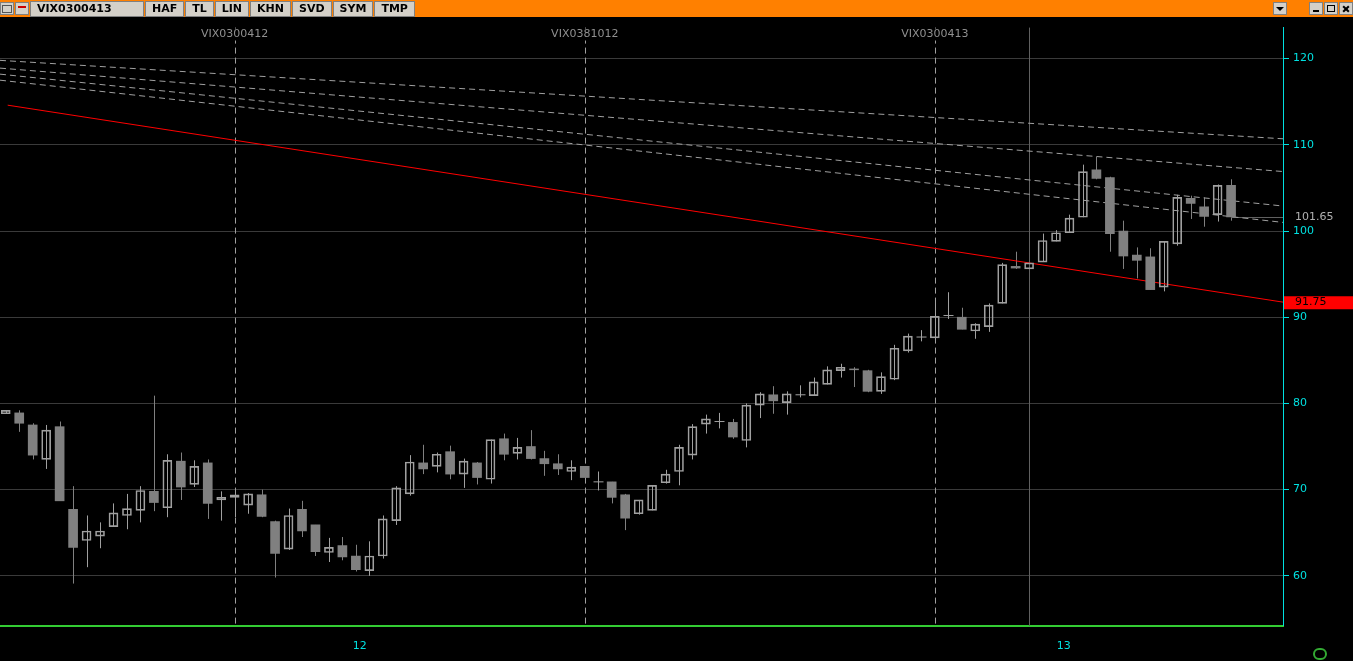  Describe the element at coordinates (1300, 489) in the screenshot. I see `y-tick-label: 70` at that location.